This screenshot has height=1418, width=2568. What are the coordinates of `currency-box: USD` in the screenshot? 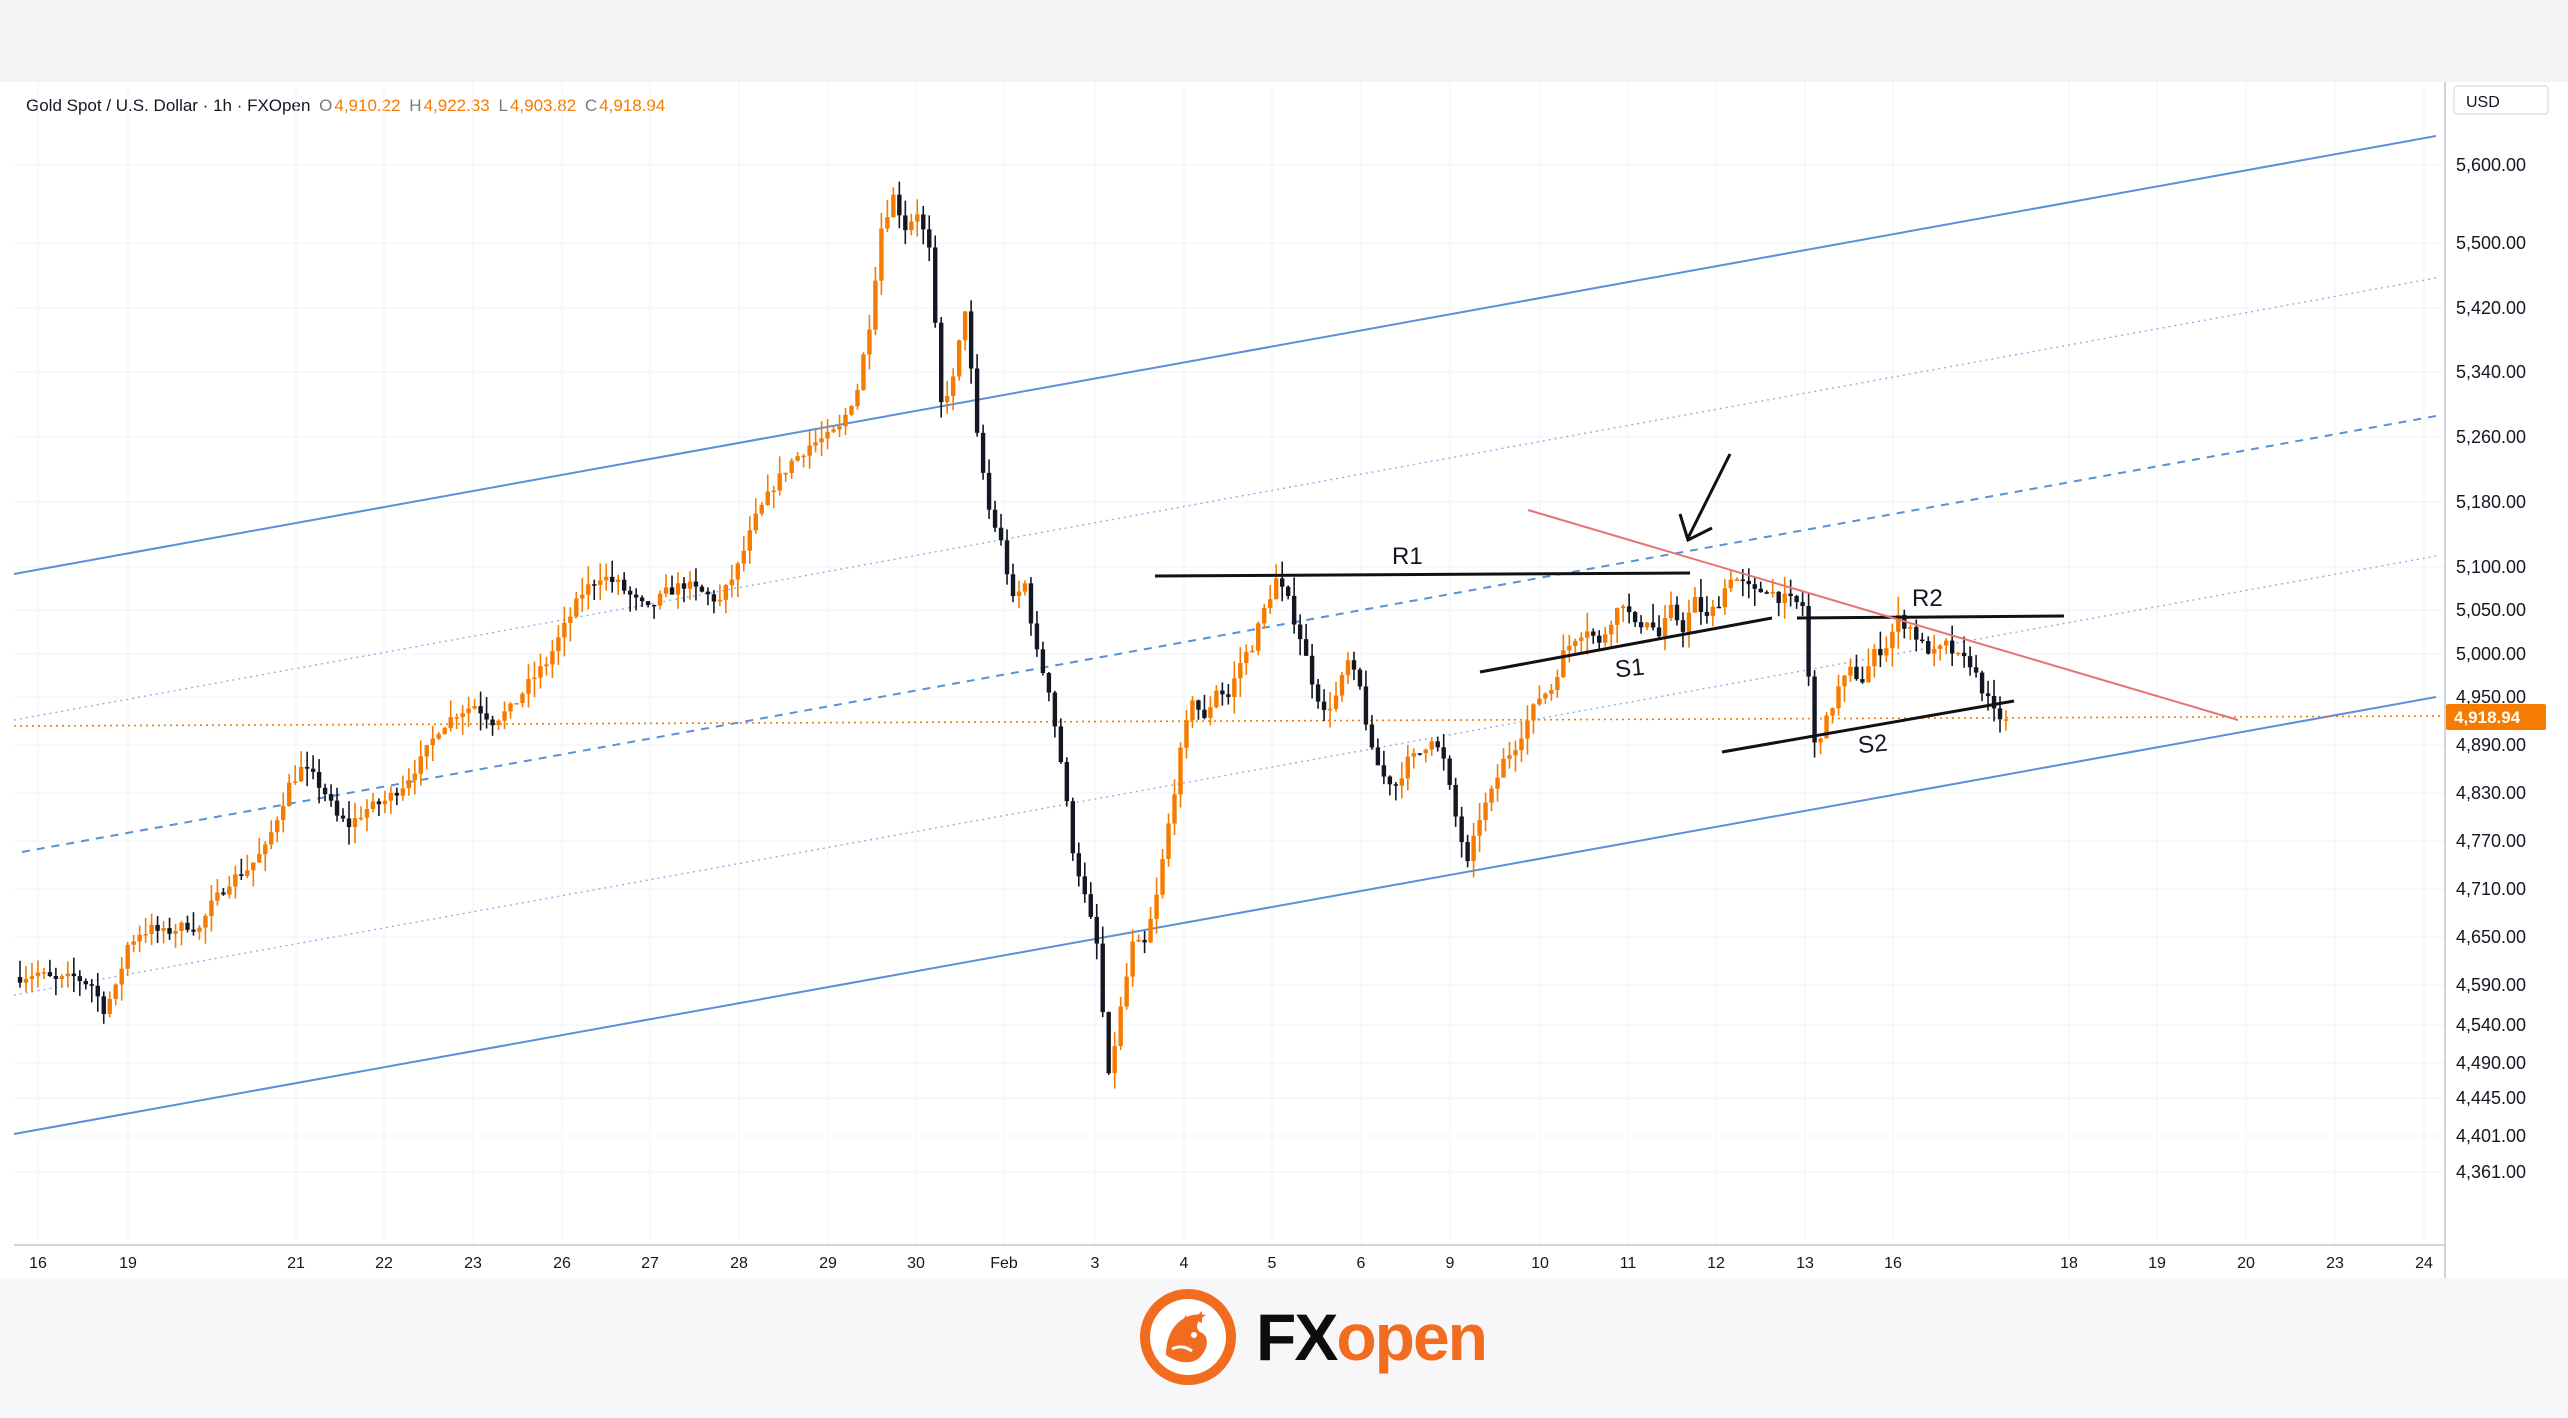 It's located at (2501, 100).